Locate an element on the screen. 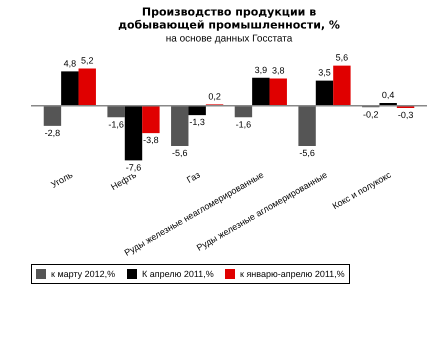  chart-title: Производство продукции в добывающей промышленности, % is located at coordinates (229, 19).